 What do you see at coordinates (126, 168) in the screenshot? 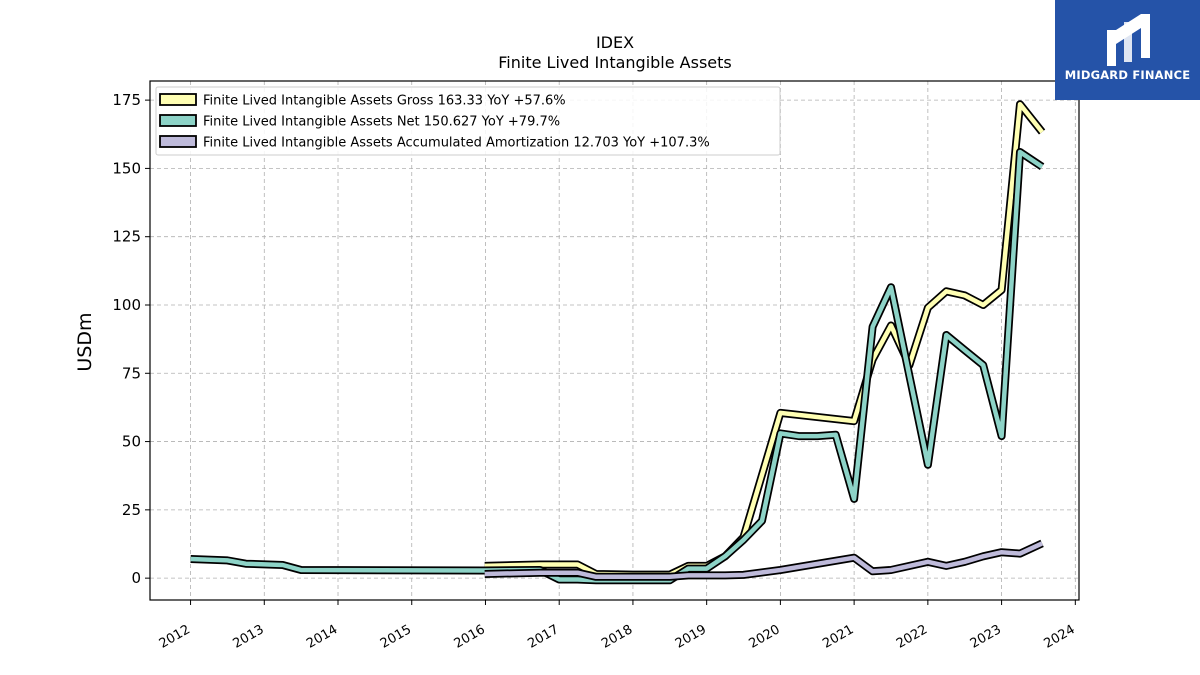
I see `y-tick-label: 150` at bounding box center [126, 168].